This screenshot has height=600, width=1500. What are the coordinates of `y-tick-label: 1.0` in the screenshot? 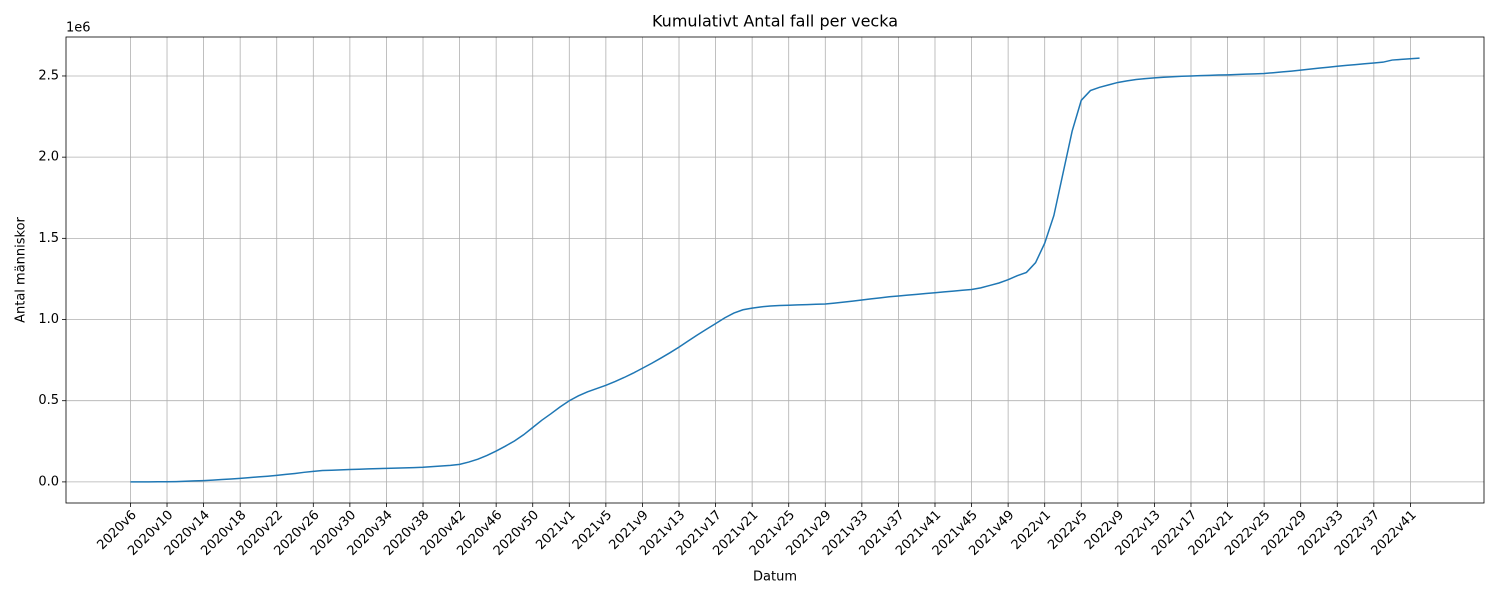 It's located at (48, 319).